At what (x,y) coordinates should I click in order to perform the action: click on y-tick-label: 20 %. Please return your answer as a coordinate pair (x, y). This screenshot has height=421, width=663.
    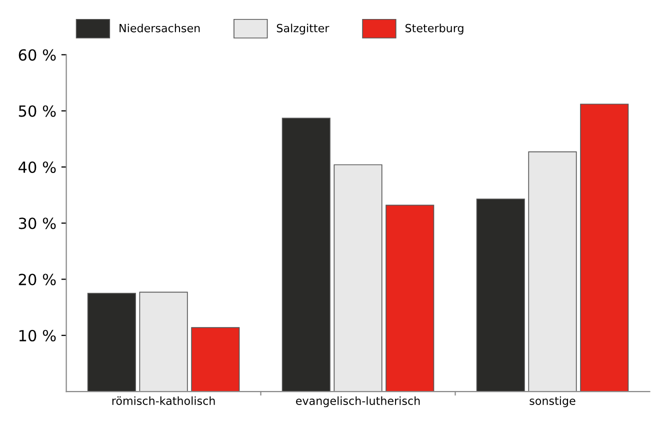
    Looking at the image, I should click on (37, 280).